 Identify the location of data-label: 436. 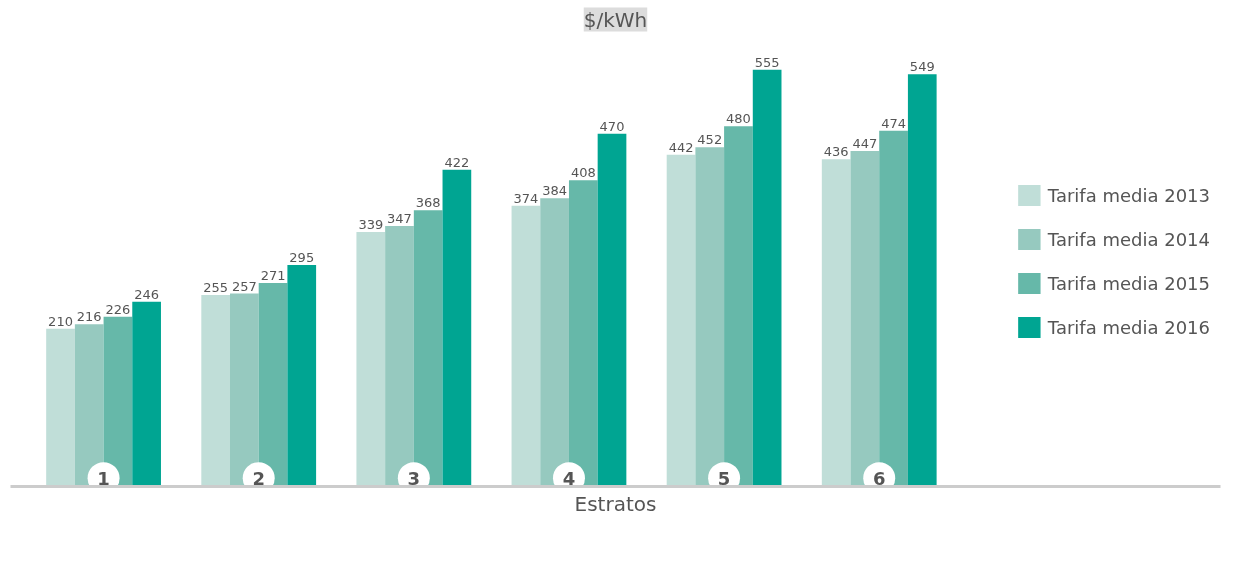
(836, 152).